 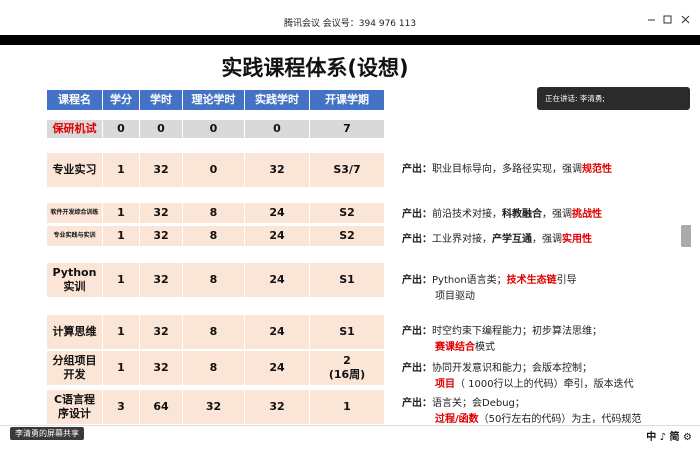 I want to click on output-segment: 实用性, so click(x=577, y=239).